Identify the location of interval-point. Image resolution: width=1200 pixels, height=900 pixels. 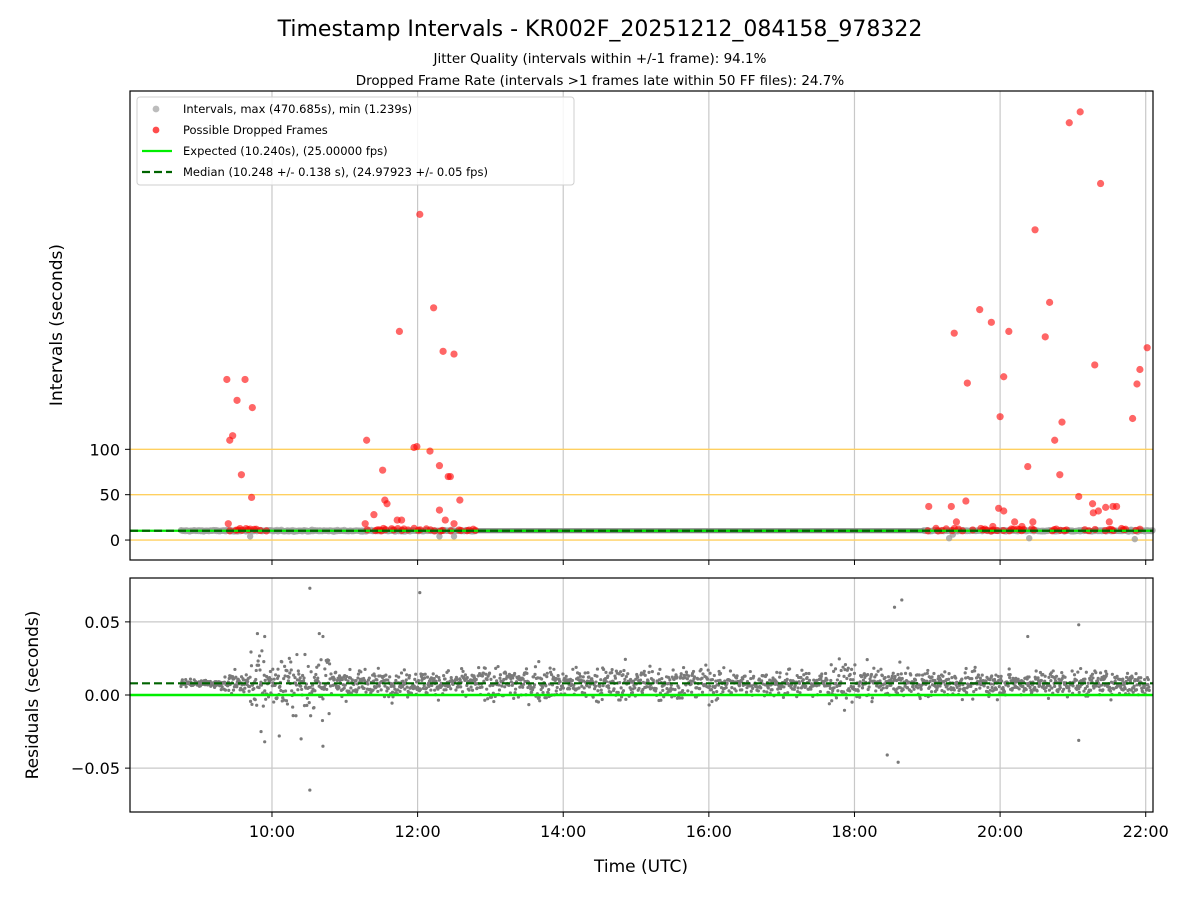
(250, 536).